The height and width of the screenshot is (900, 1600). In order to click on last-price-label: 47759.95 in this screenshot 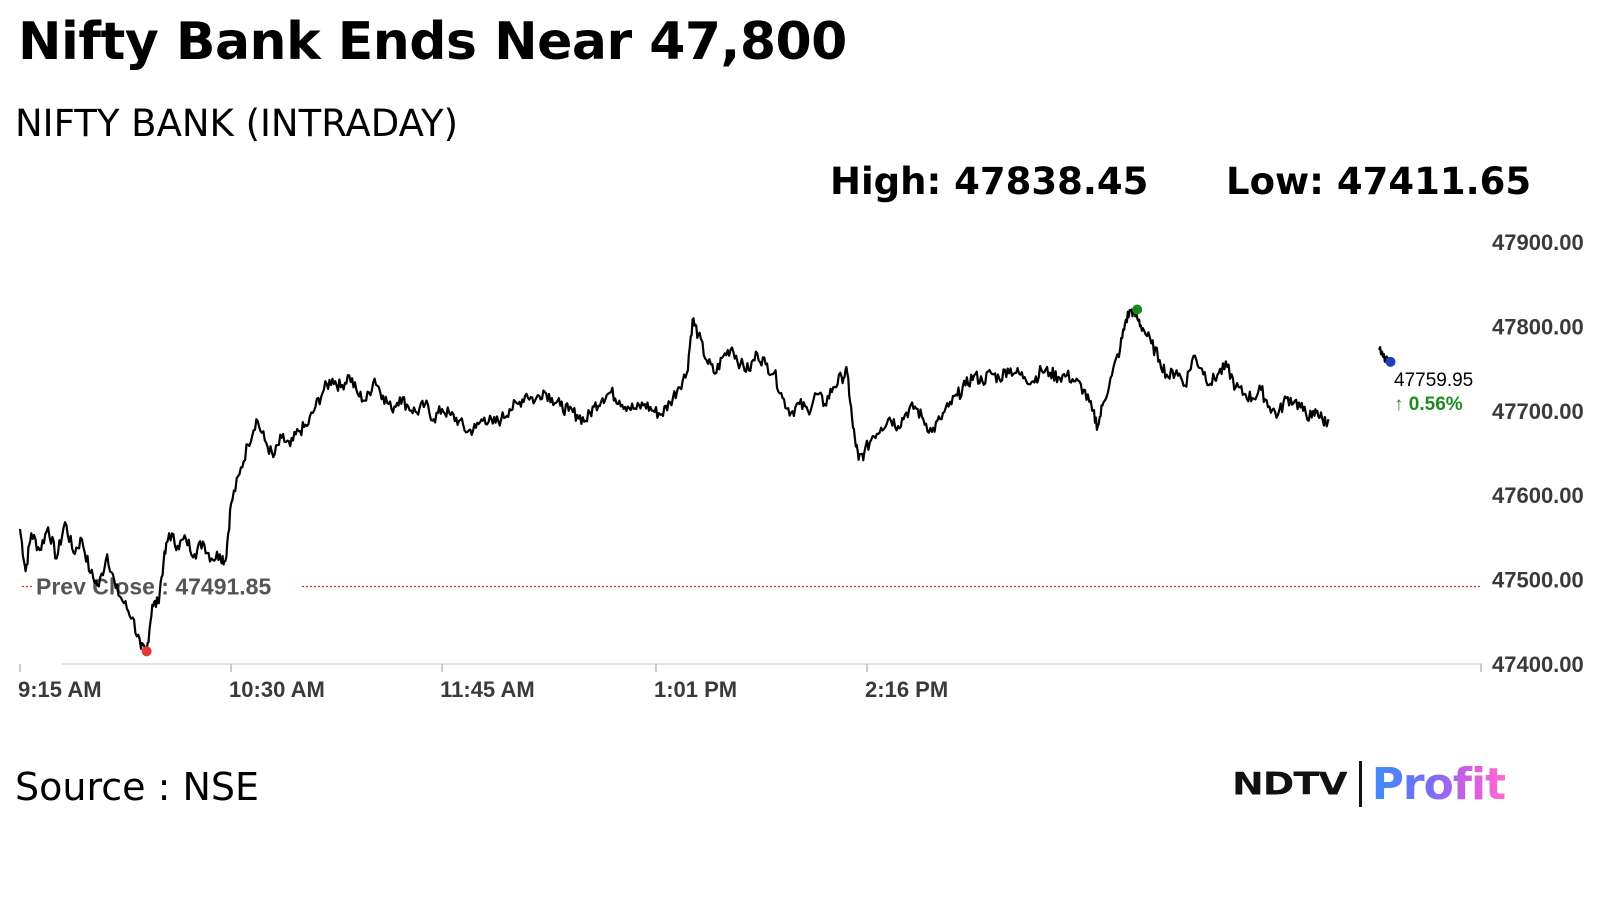, I will do `click(1433, 380)`.